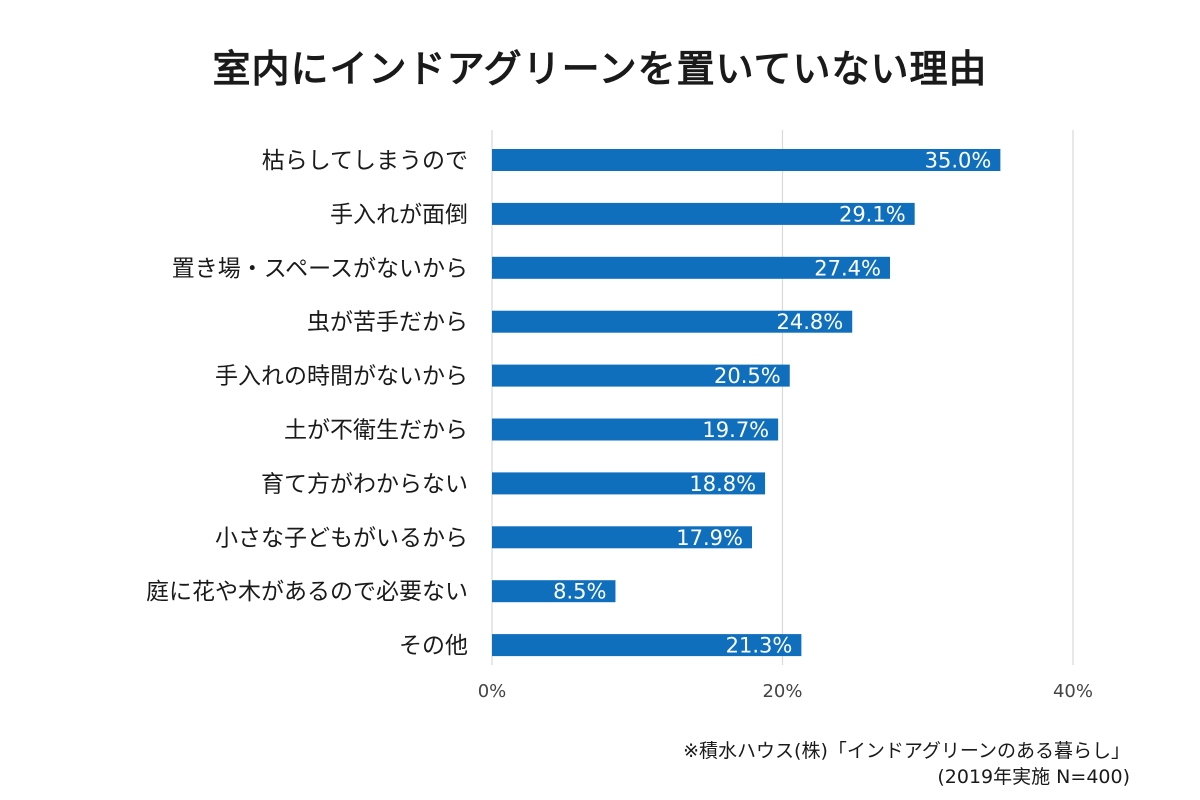  Describe the element at coordinates (399, 215) in the screenshot. I see `category-label: 手入れが面倒` at that location.